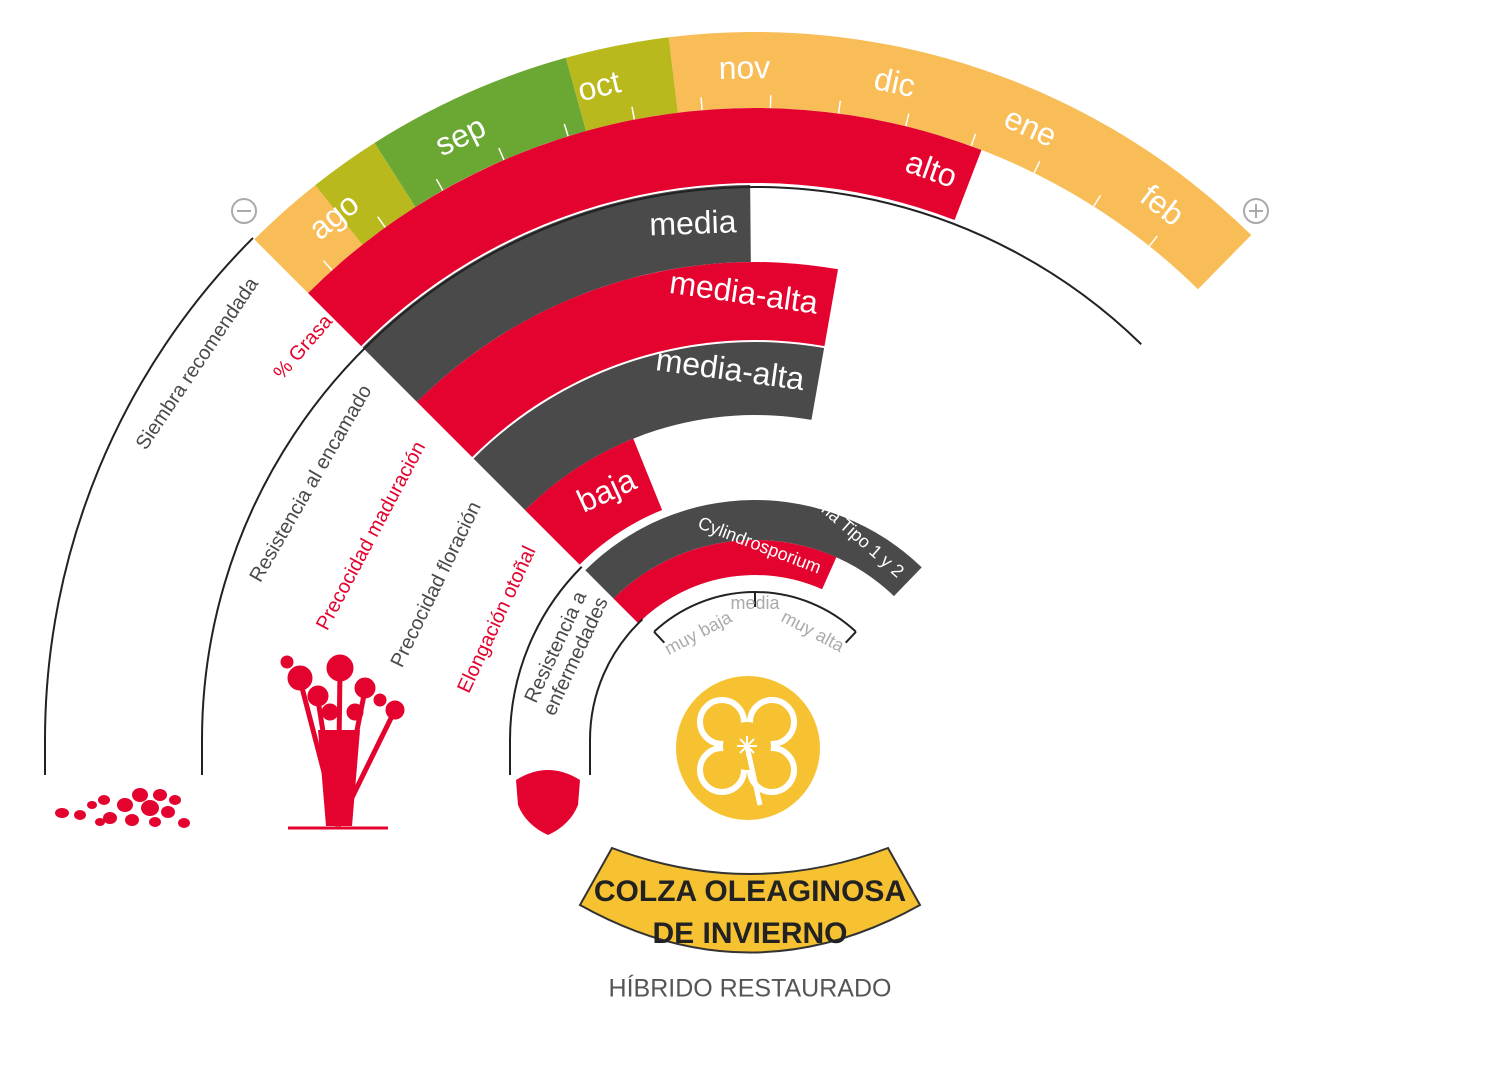 The width and height of the screenshot is (1500, 1070). I want to click on product-title: COLZA OLEAGINOSA, so click(750, 891).